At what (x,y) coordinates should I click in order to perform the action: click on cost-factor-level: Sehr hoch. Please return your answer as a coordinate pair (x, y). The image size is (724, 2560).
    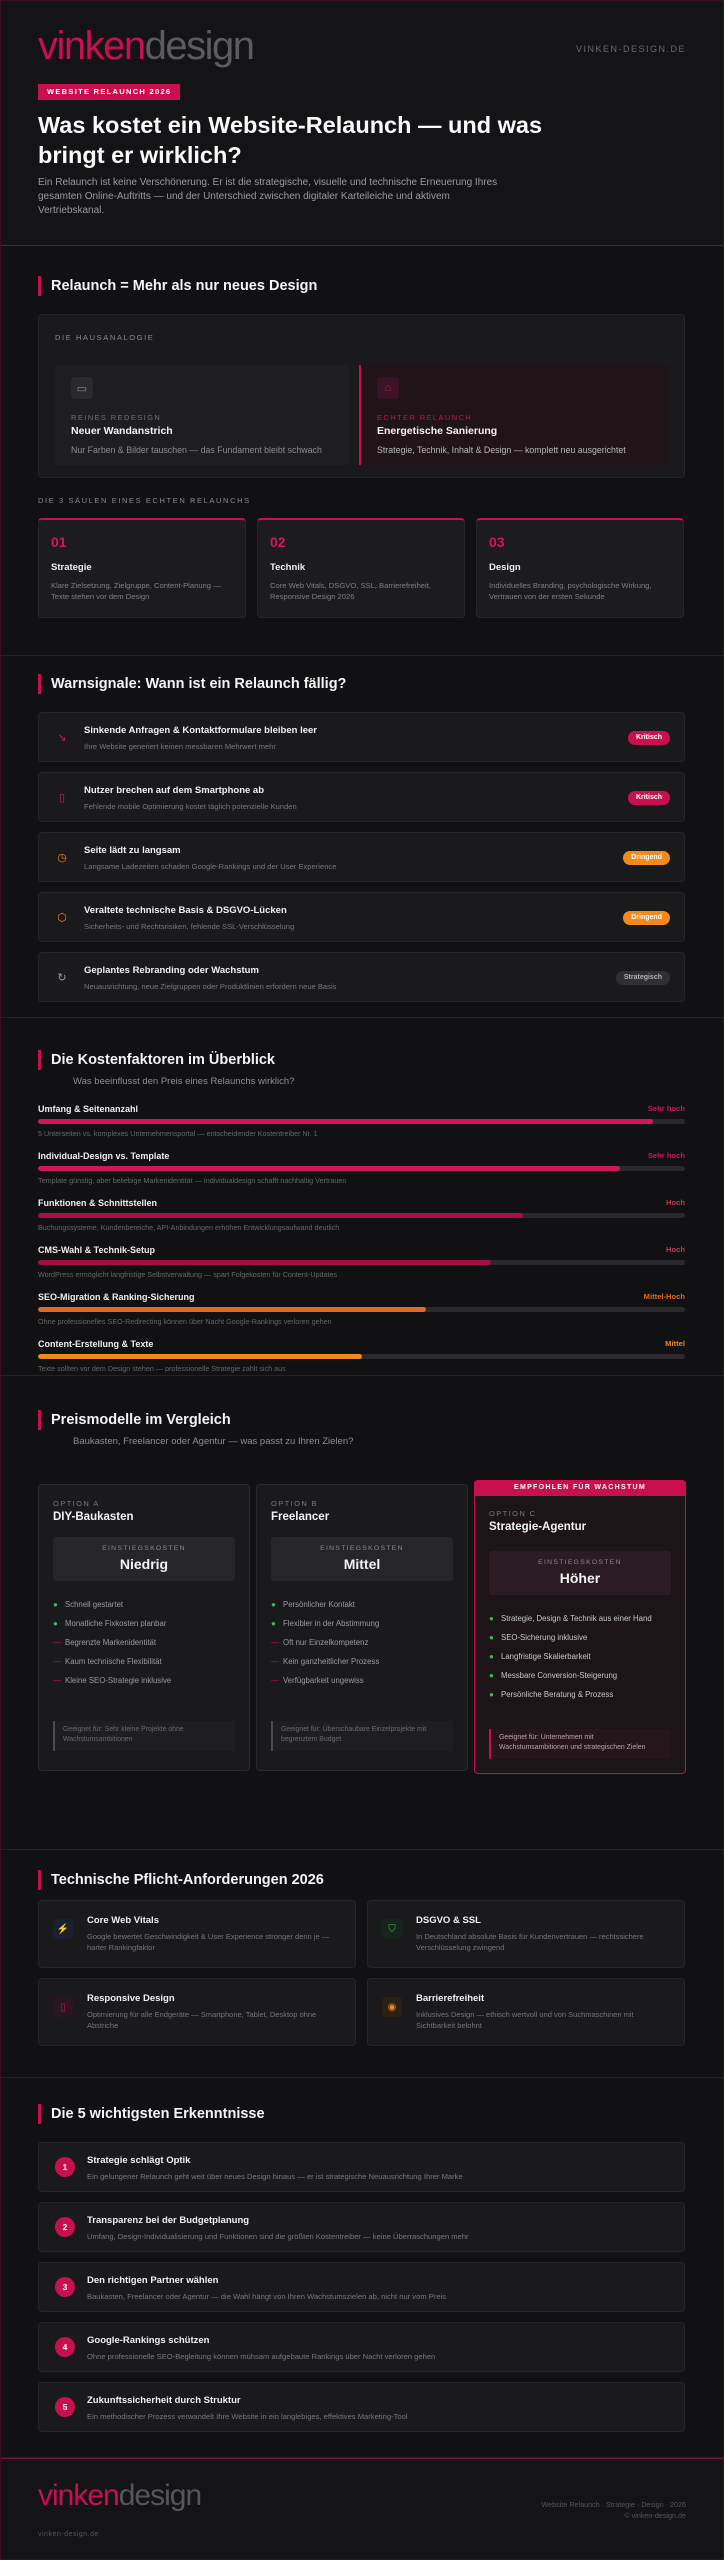
    Looking at the image, I should click on (666, 1155).